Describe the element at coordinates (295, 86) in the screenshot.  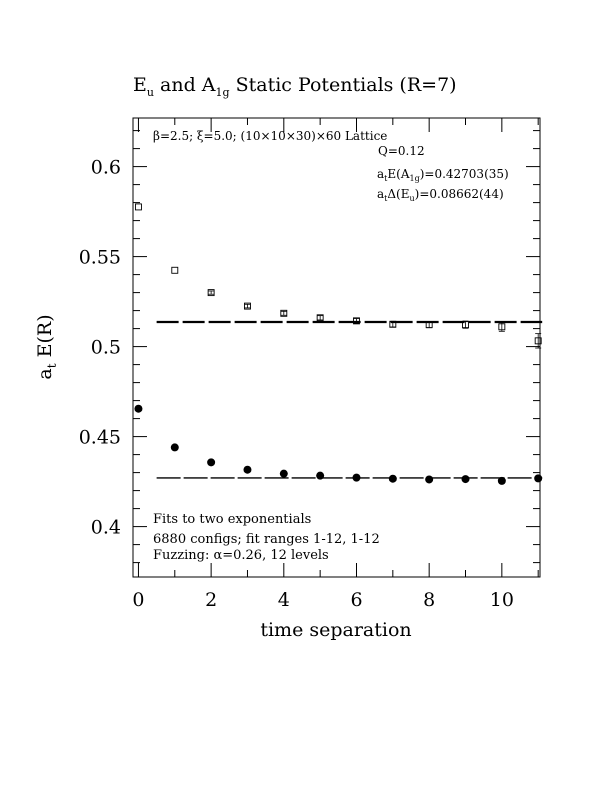
I see `chart-title: Eu and A1g Static Potentials (R=7)` at that location.